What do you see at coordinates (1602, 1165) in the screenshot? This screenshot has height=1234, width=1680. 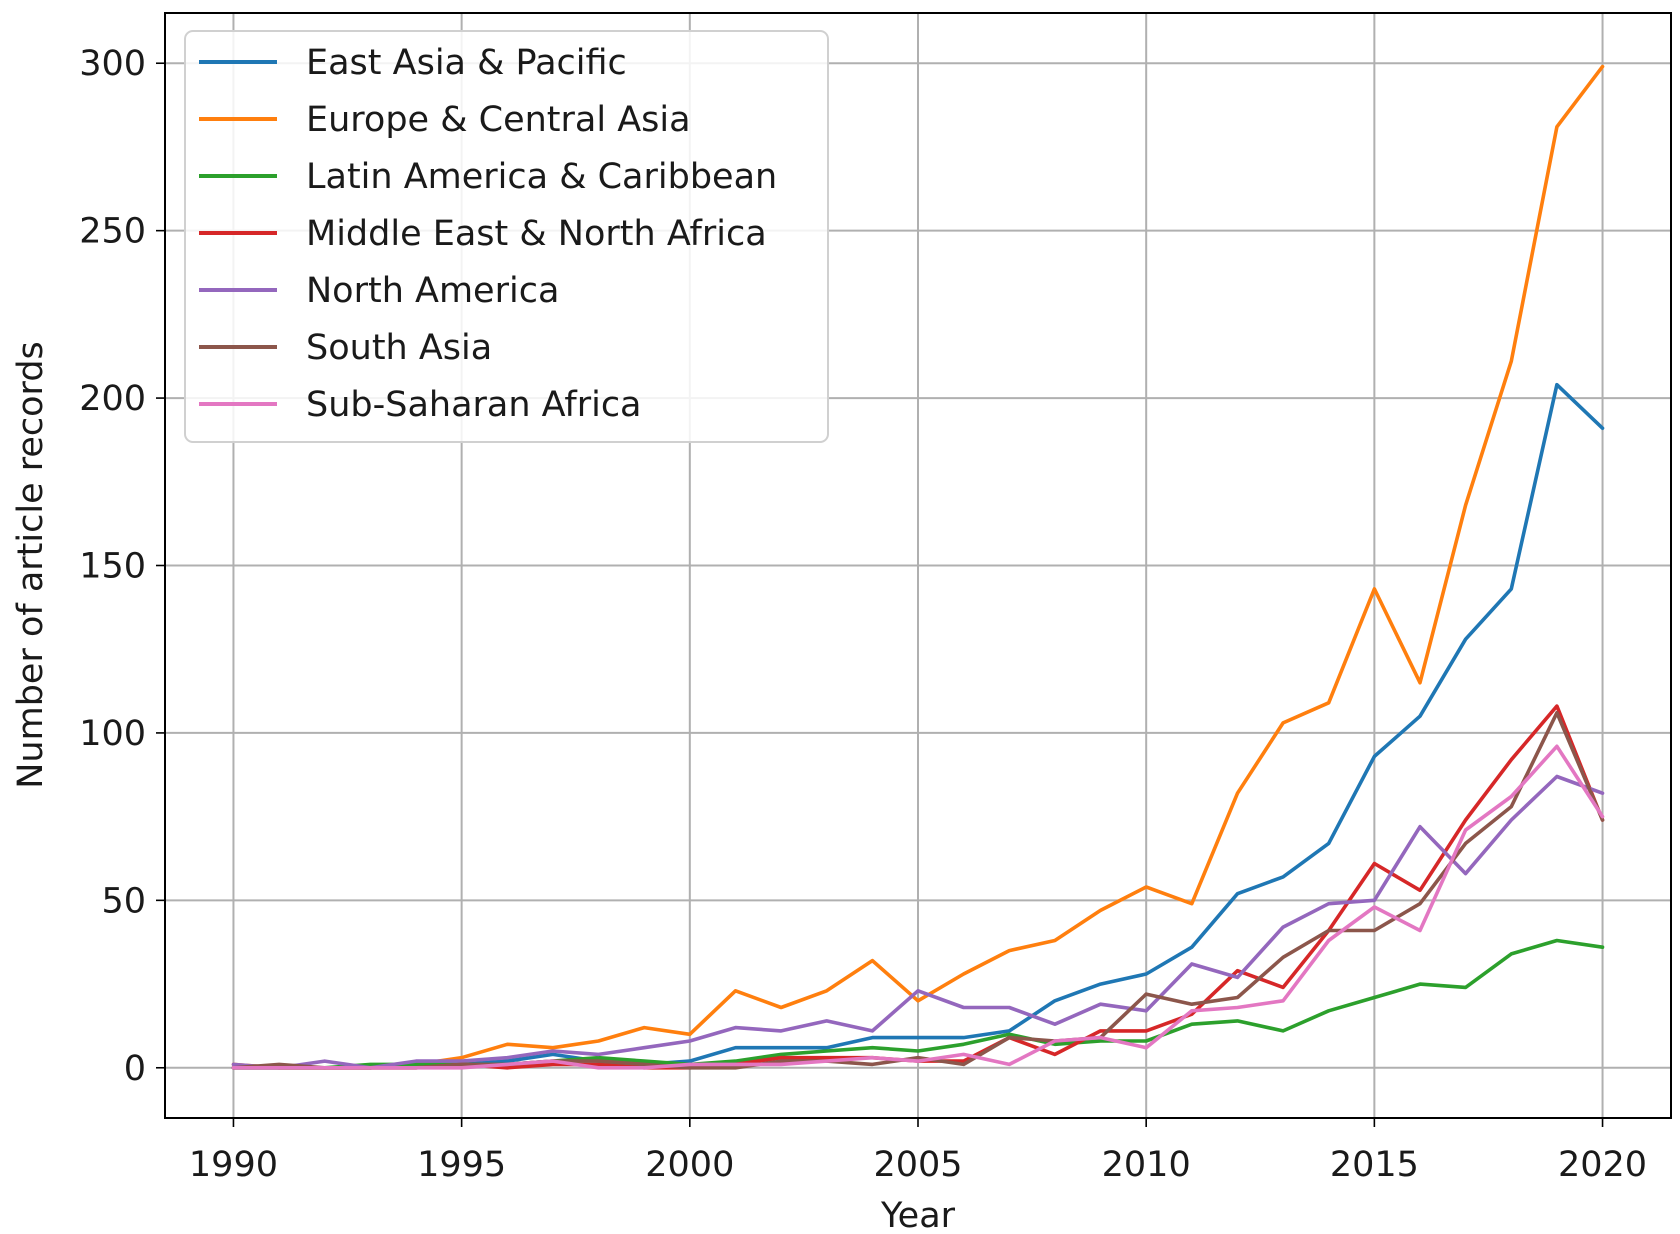 I see `x-tick-label-2020: 2020` at bounding box center [1602, 1165].